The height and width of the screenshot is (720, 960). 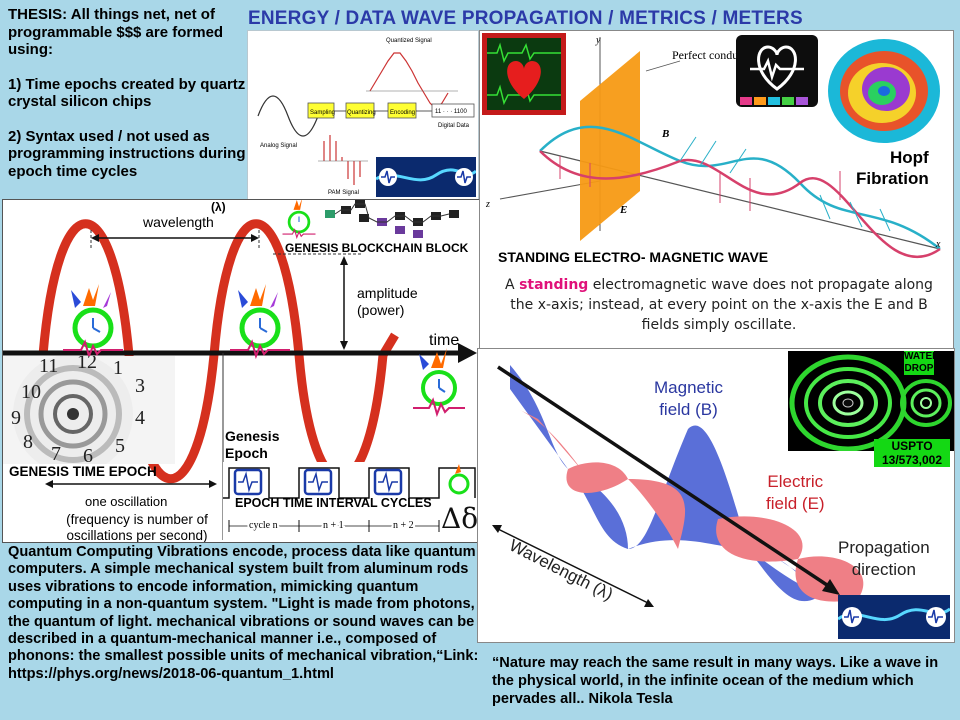 I want to click on uspto-badge: USPTO 13/573,002, so click(x=912, y=453).